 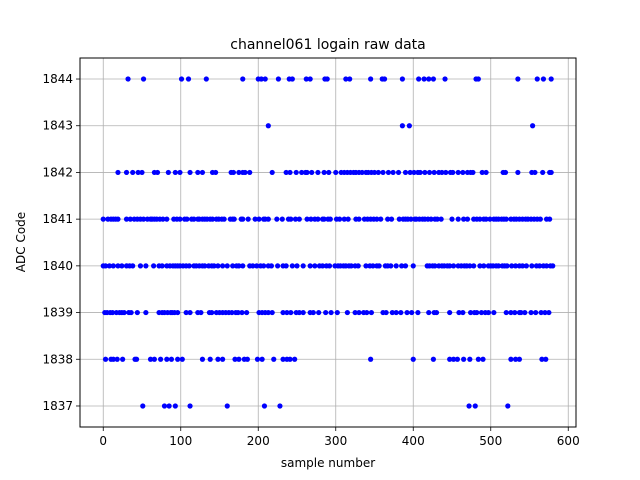 What do you see at coordinates (57, 172) in the screenshot?
I see `y-tick-label: 1842` at bounding box center [57, 172].